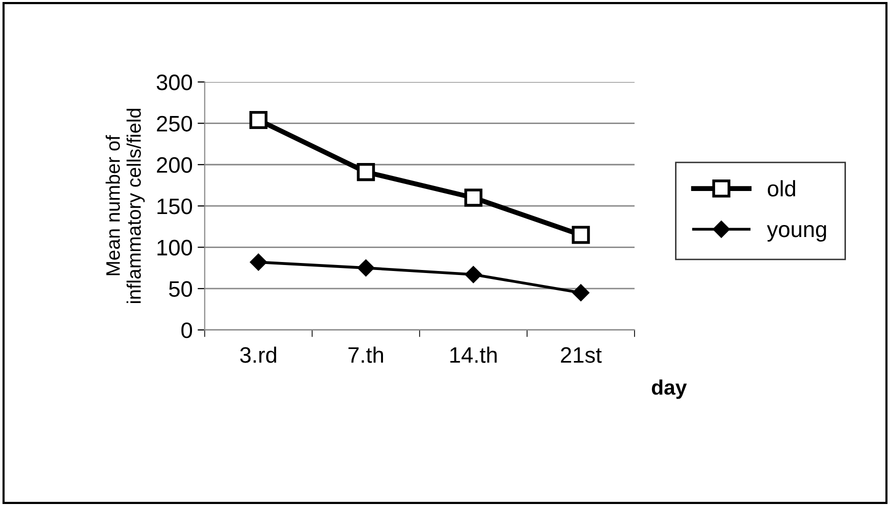 The width and height of the screenshot is (890, 506). What do you see at coordinates (581, 355) in the screenshot?
I see `x-tick-label: 21st` at bounding box center [581, 355].